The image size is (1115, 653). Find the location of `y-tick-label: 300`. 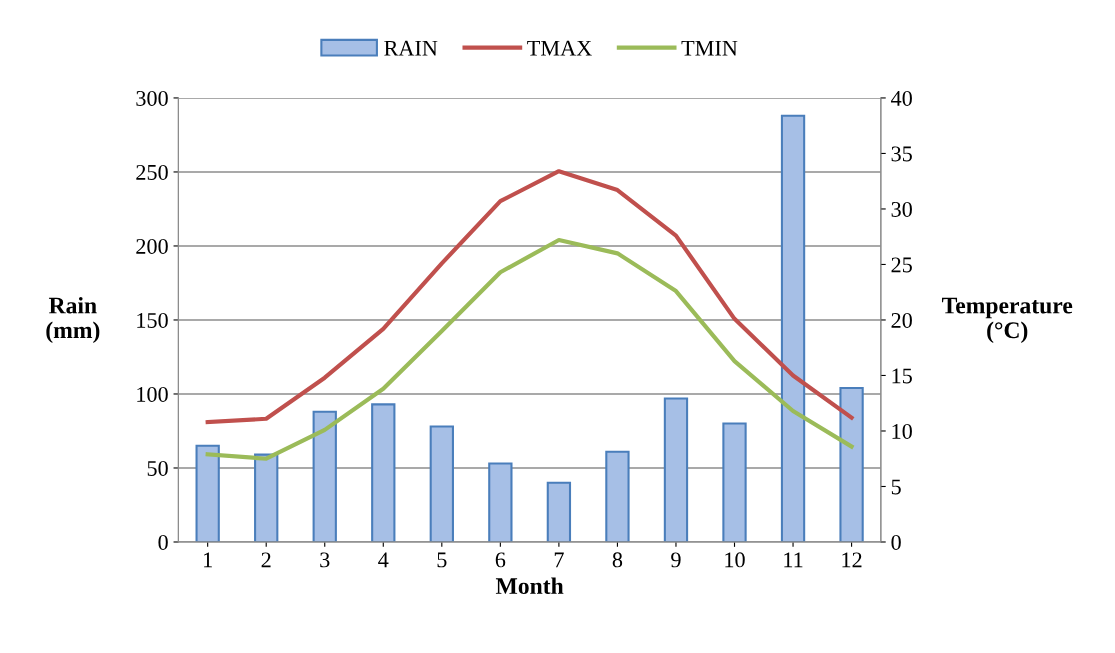

y-tick-label: 300 is located at coordinates (152, 98).